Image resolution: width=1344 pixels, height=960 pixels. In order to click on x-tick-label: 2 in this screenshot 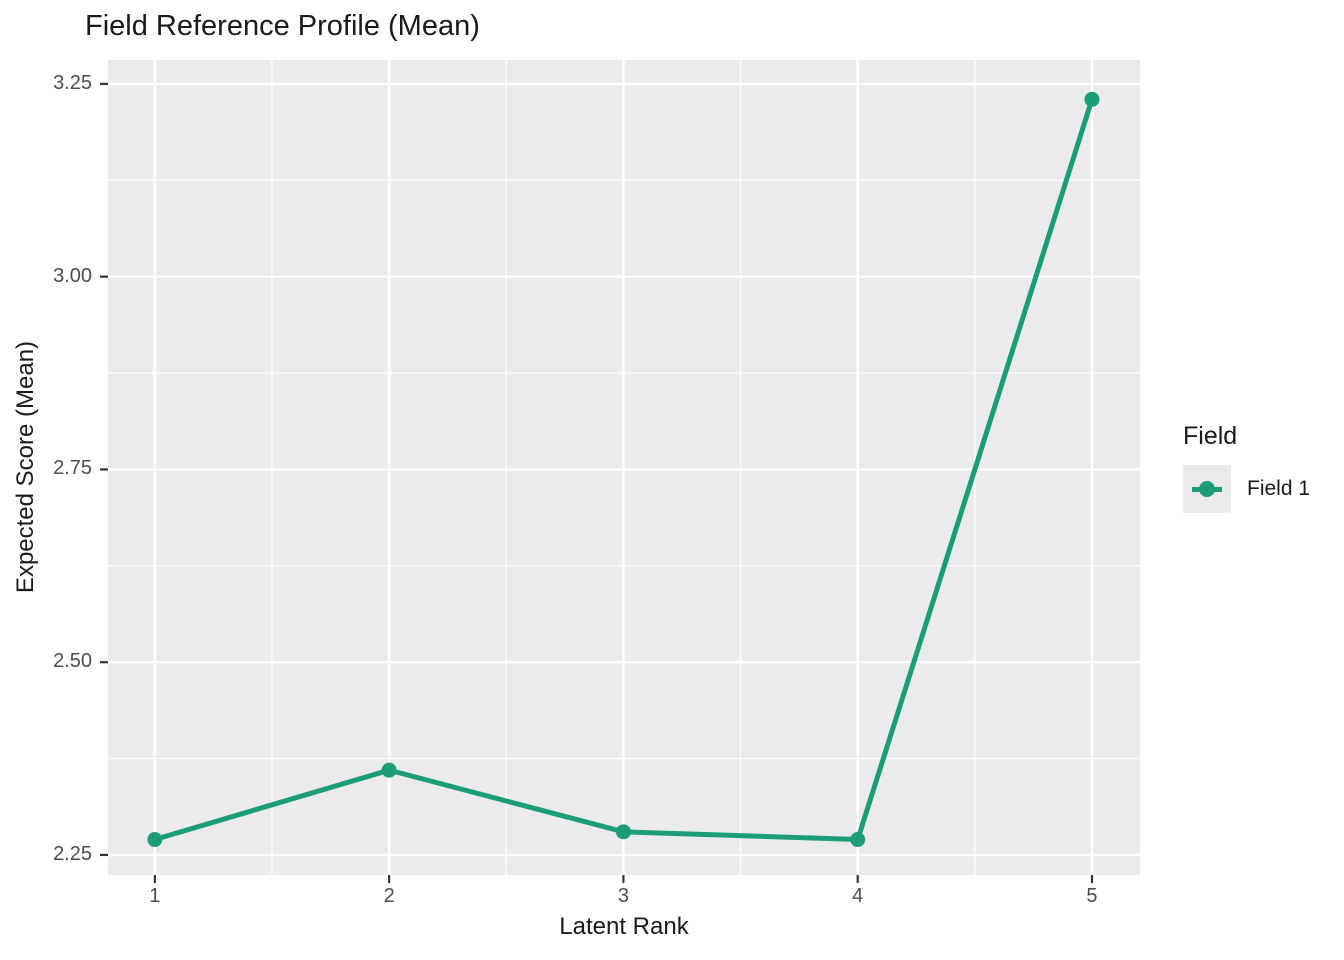, I will do `click(389, 896)`.